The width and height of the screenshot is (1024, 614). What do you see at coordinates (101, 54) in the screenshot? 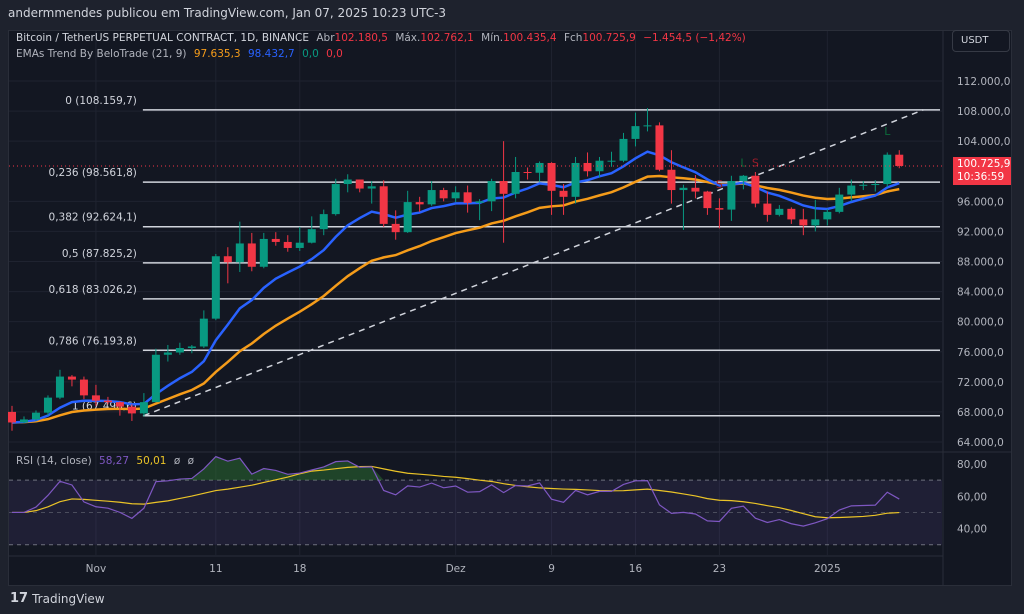
I see `indicator-name: EMAs Trend By BeloTrade (21, 9)` at bounding box center [101, 54].